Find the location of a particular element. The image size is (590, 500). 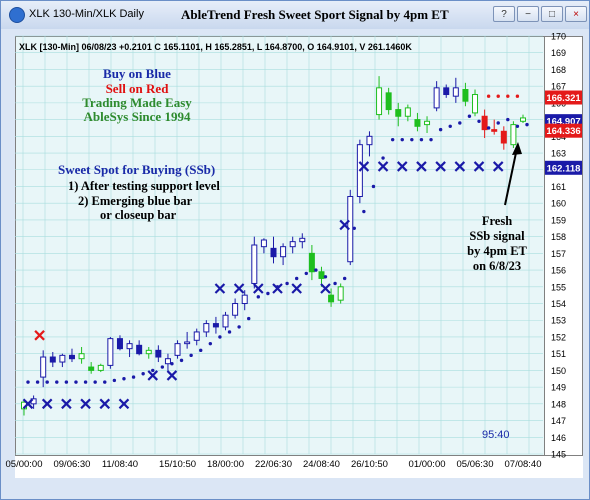

window-title: XLK 130-Min/XLK Daily is located at coordinates (86, 14).